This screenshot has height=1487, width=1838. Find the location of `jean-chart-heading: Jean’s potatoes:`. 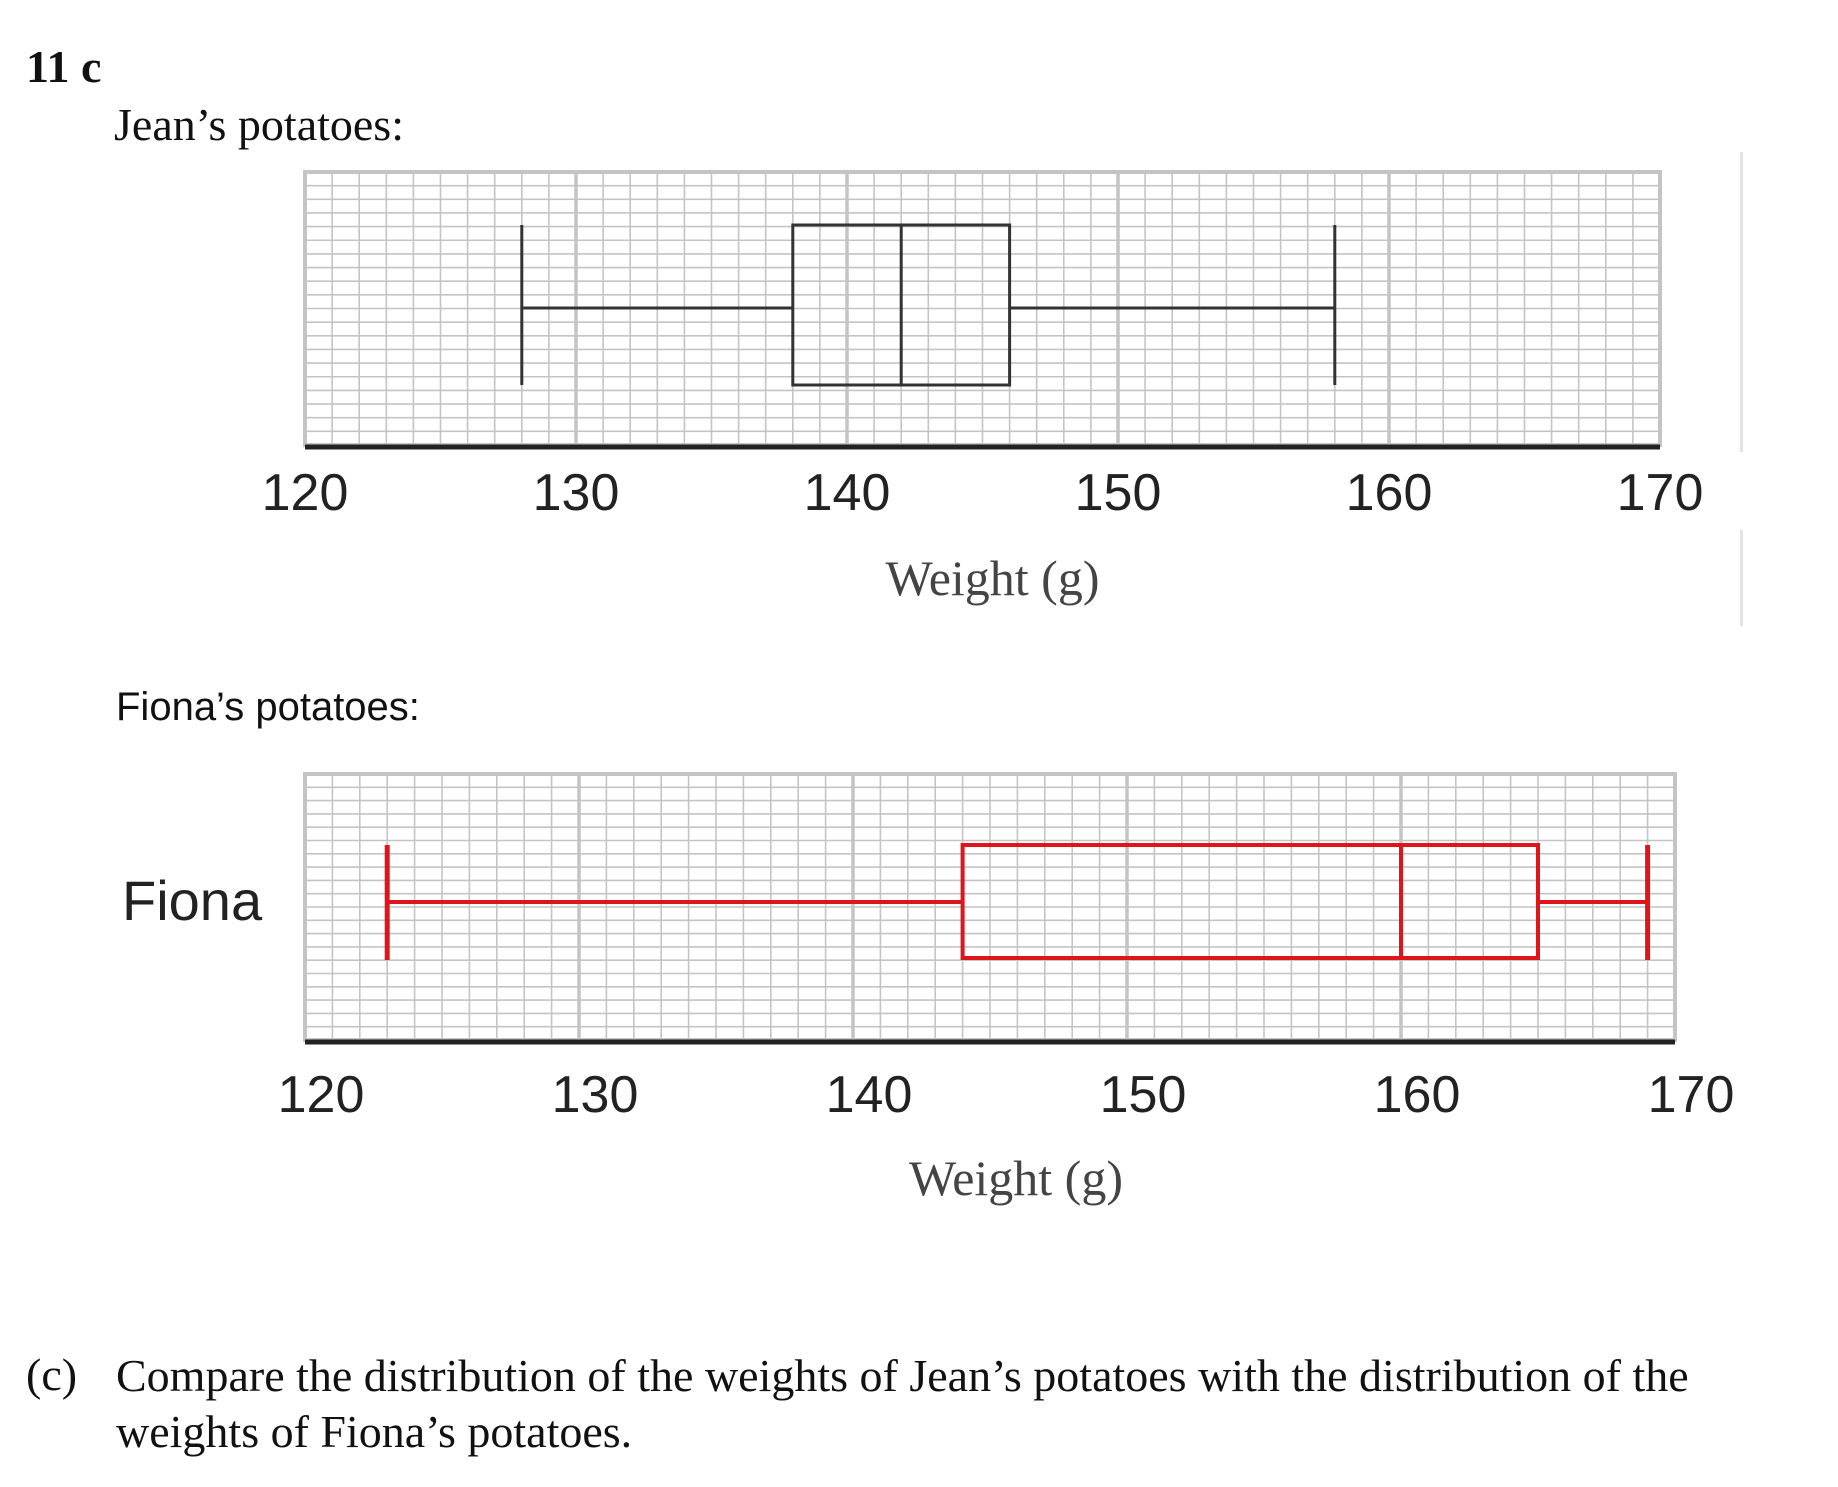

jean-chart-heading: Jean’s potatoes: is located at coordinates (259, 124).